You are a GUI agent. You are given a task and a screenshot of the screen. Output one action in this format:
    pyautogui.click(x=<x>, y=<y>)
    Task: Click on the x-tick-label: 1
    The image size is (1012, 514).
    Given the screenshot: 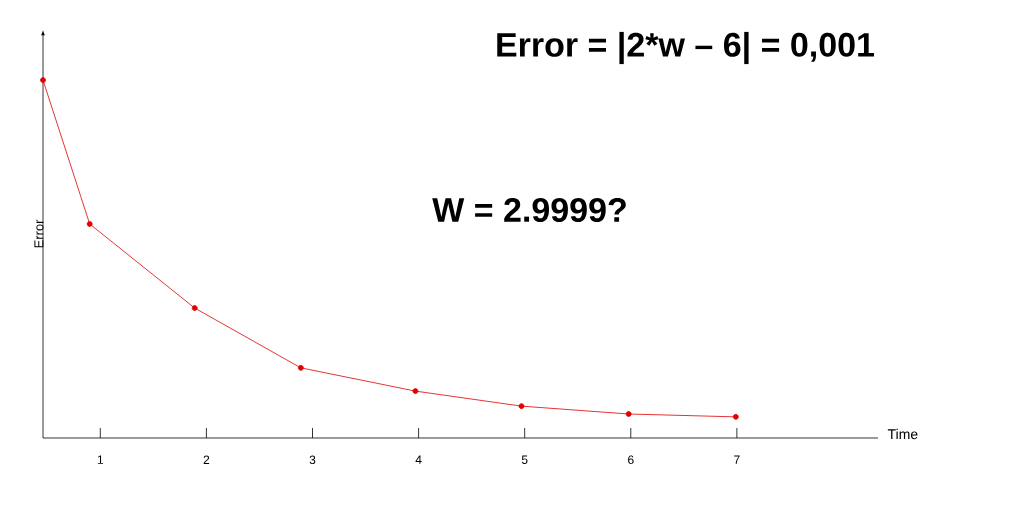 What is the action you would take?
    pyautogui.click(x=100, y=459)
    